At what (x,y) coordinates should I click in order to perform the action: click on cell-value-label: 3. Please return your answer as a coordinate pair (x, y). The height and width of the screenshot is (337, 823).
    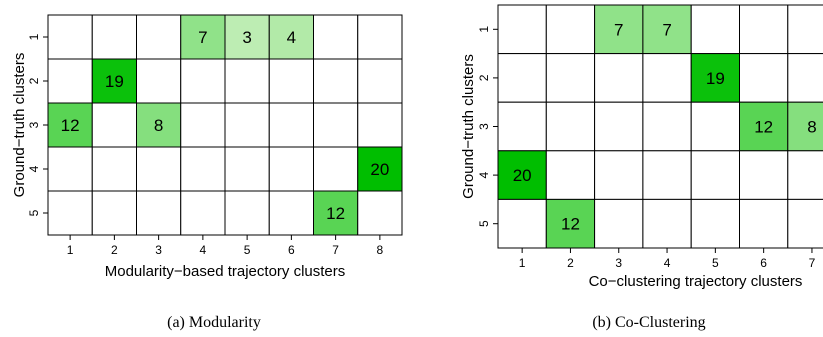
    Looking at the image, I should click on (246, 37).